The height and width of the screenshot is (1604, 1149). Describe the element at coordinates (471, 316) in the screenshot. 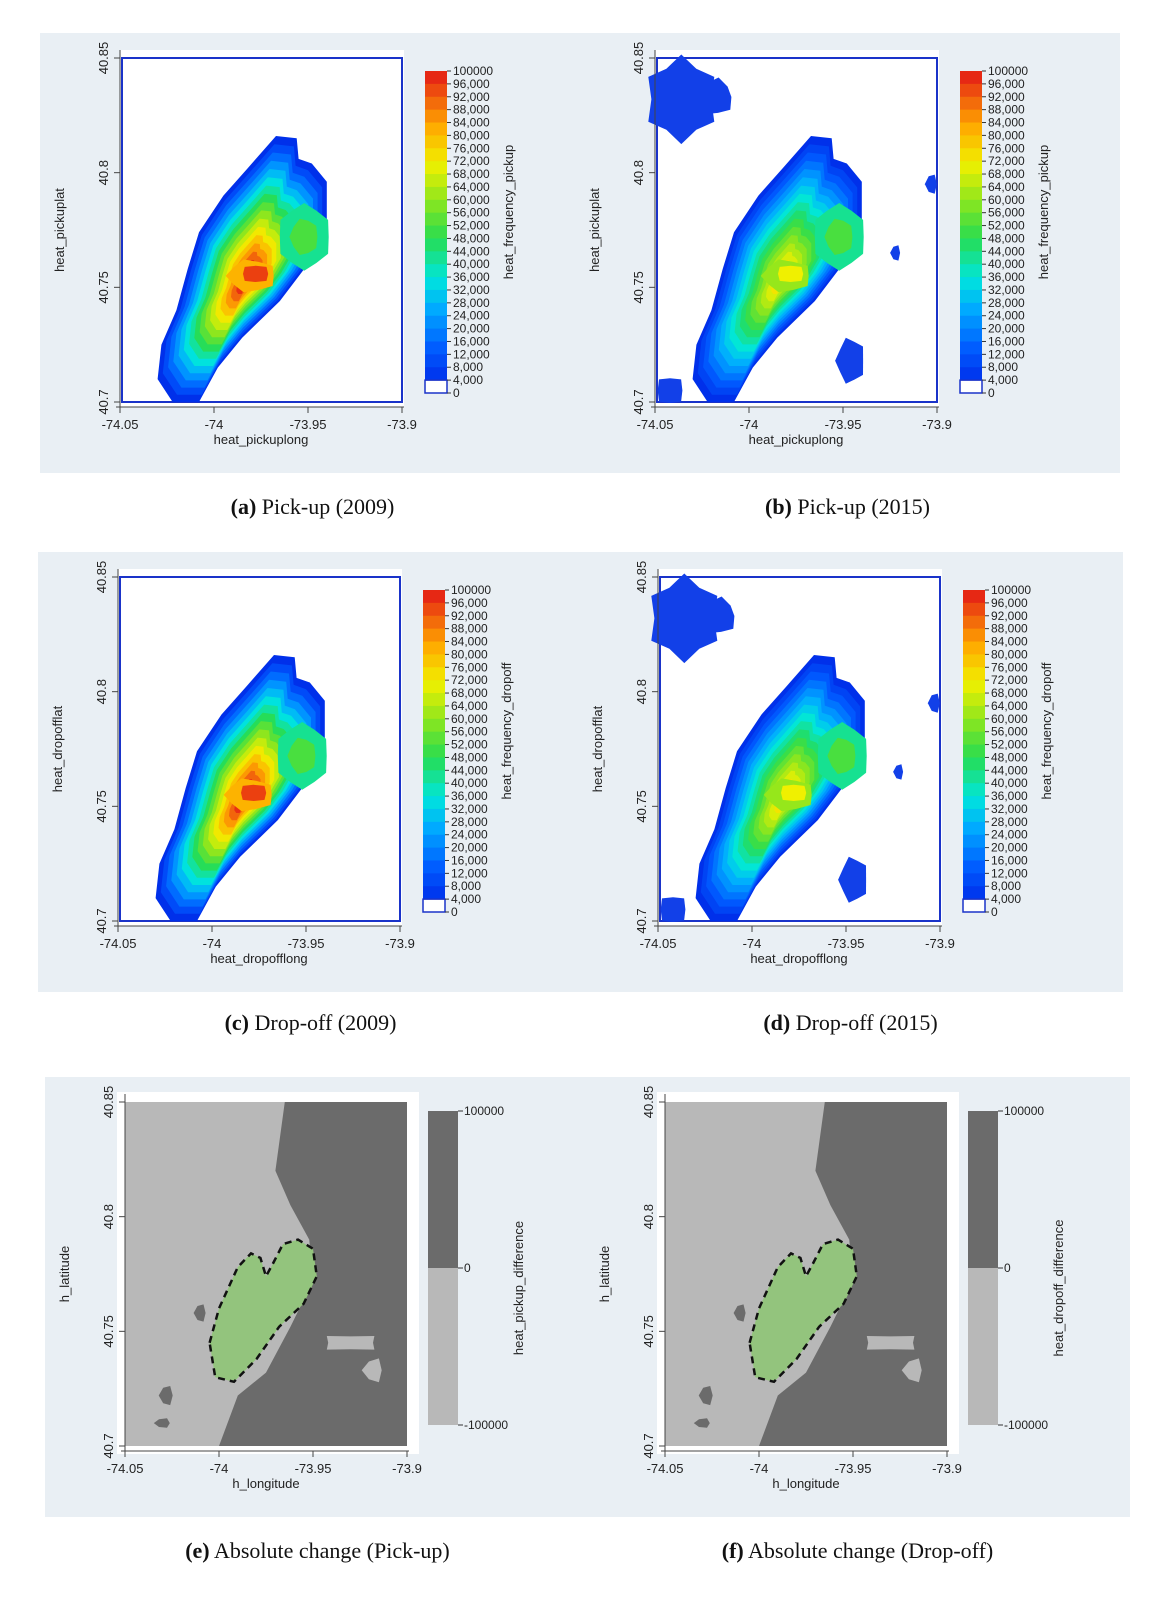

I see `colorbar-tick-label: 24,000` at that location.